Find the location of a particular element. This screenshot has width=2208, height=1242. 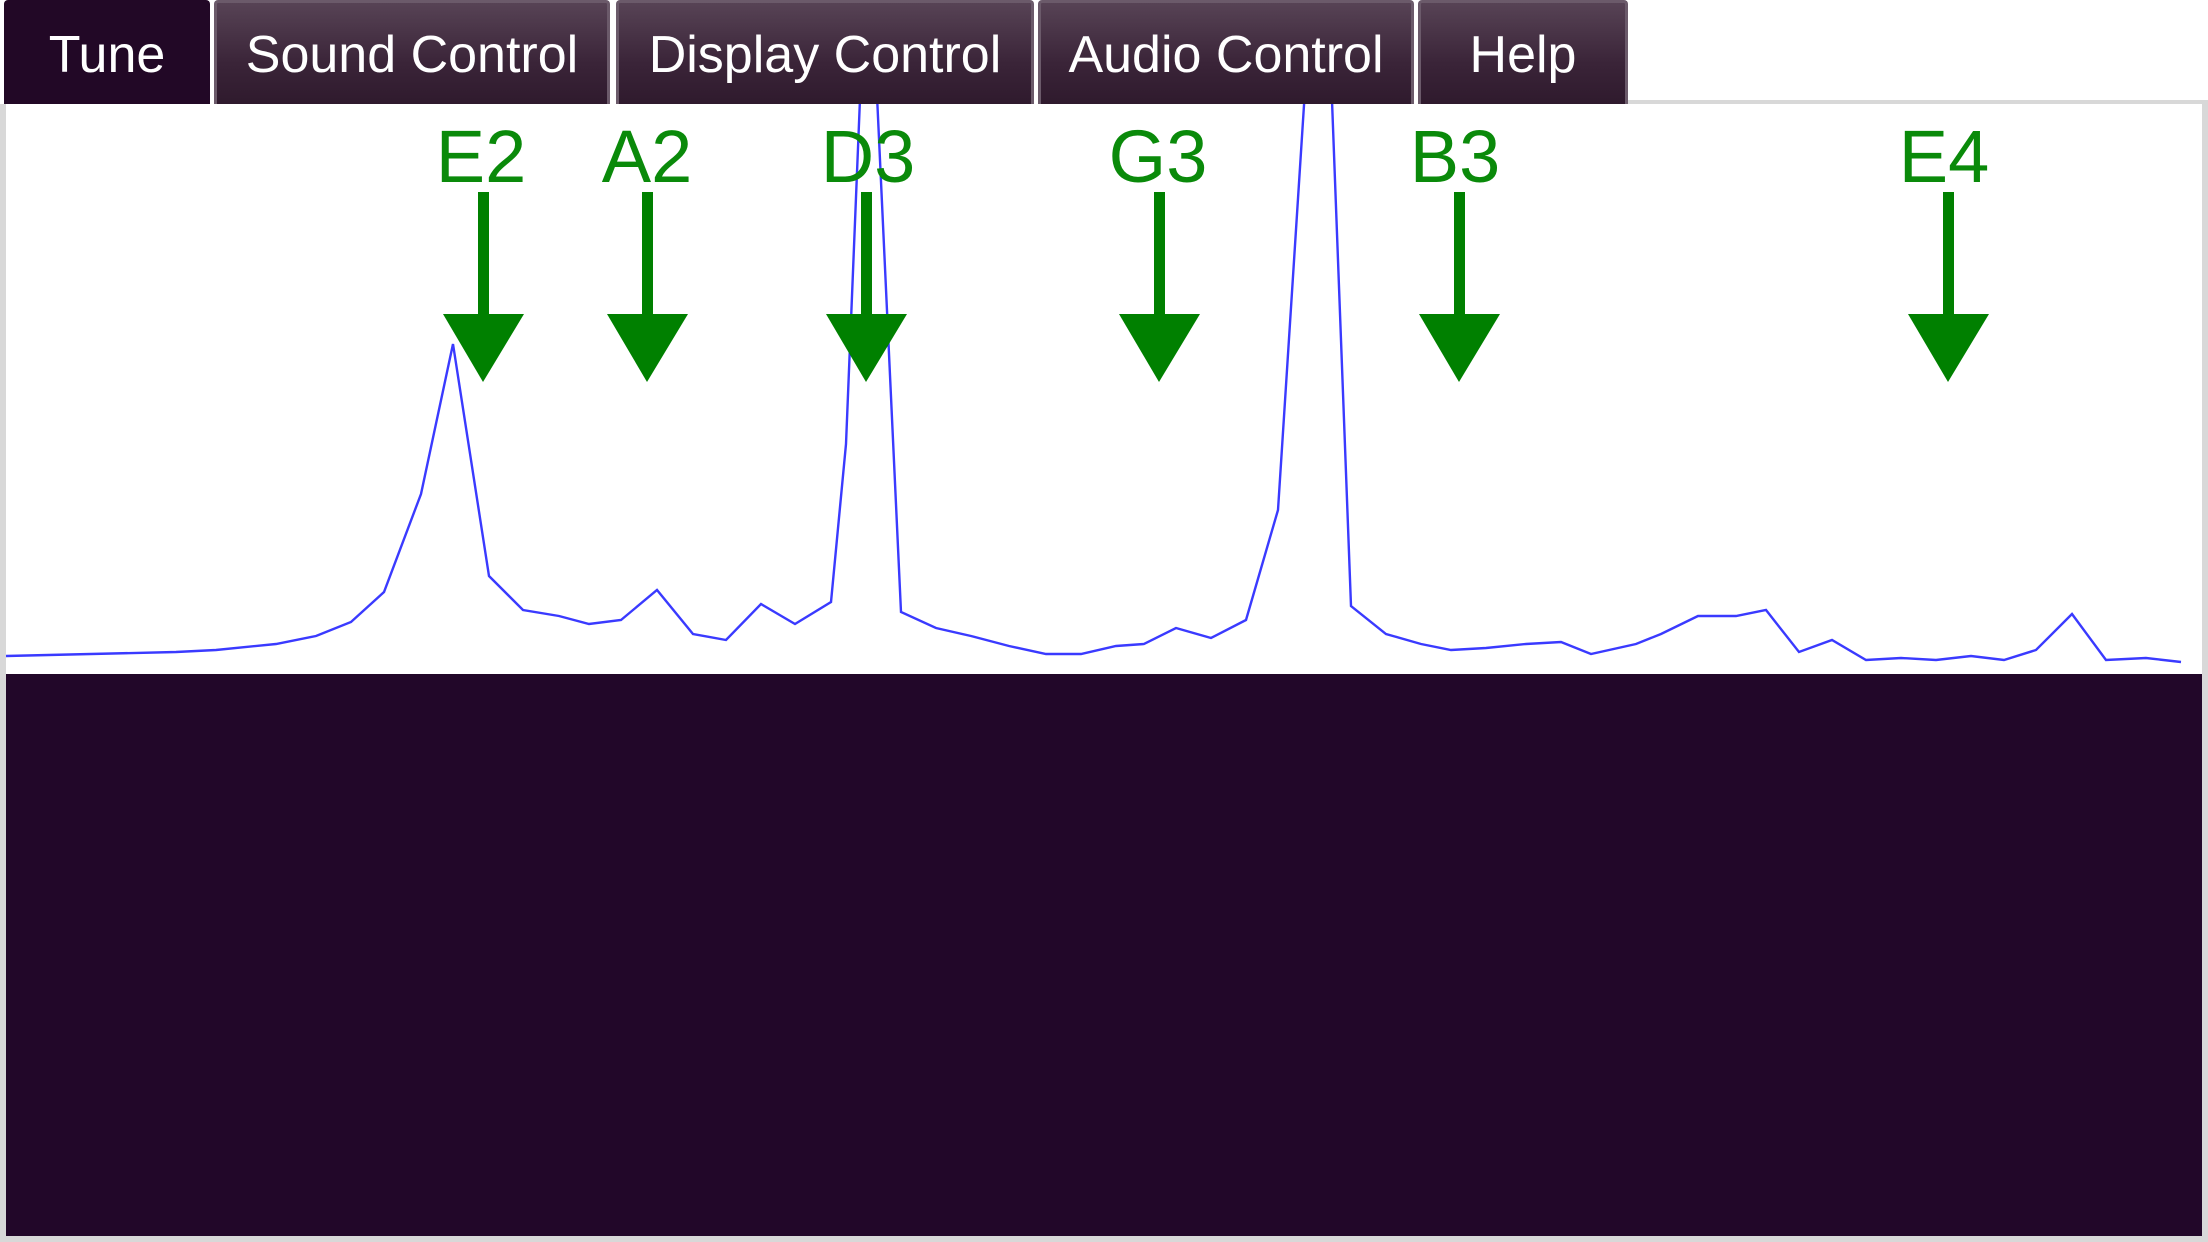

marker-a2: A2 is located at coordinates (647, 248).